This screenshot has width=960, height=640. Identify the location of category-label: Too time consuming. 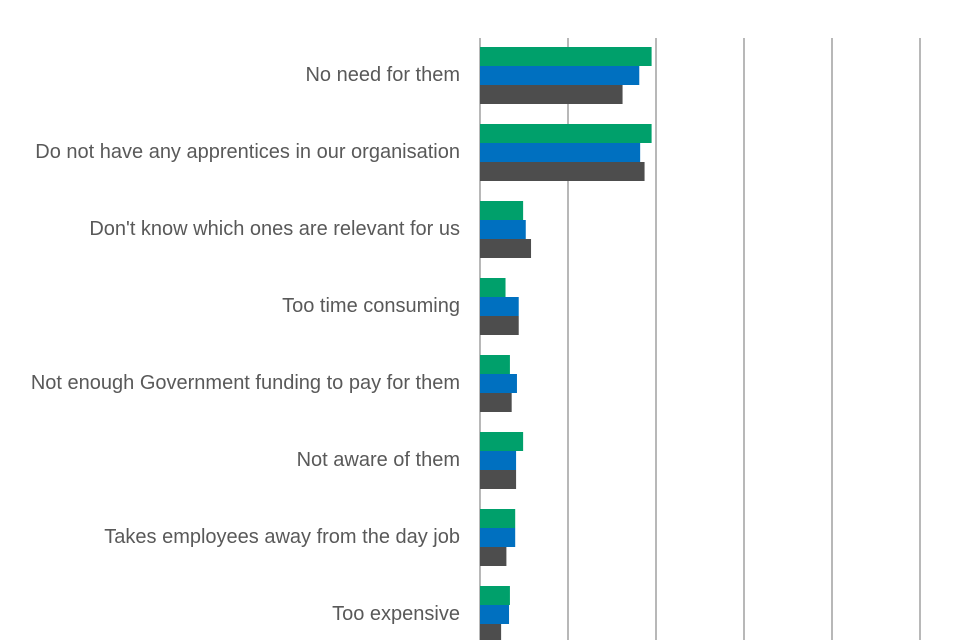
(371, 306).